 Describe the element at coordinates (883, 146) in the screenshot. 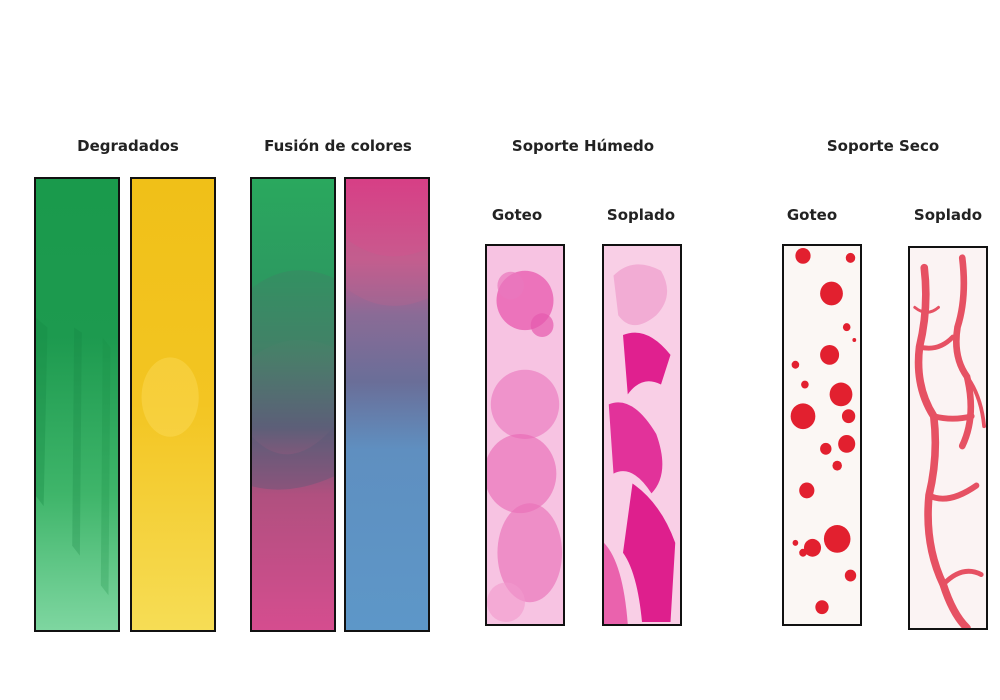

I see `title-soporte-seco: Soporte Seco` at that location.